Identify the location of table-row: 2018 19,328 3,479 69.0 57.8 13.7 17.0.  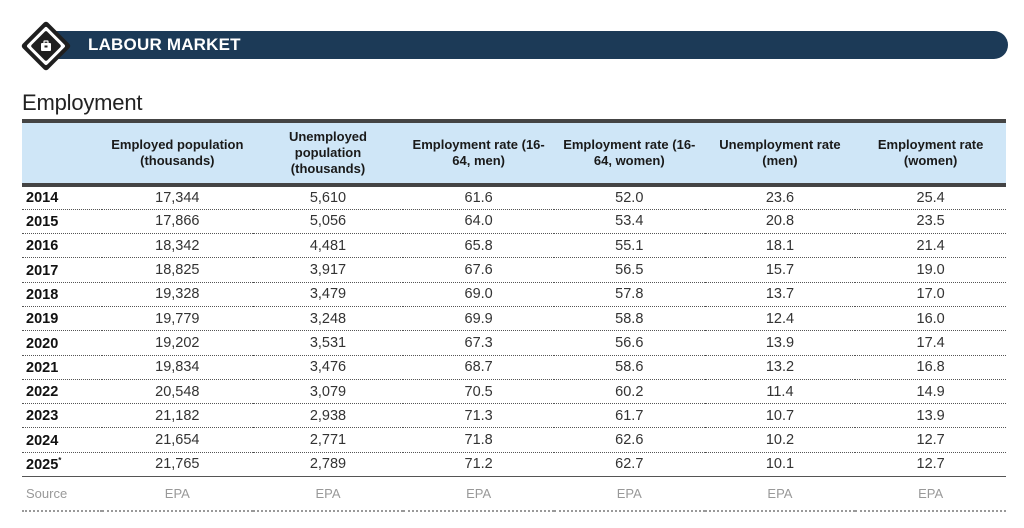
(514, 294).